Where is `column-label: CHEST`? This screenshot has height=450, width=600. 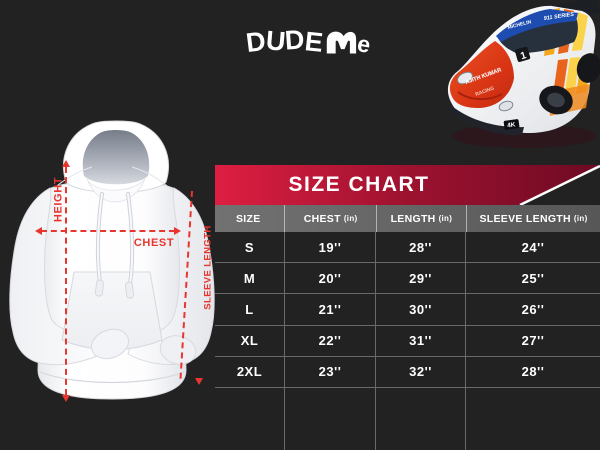 column-label: CHEST is located at coordinates (322, 218).